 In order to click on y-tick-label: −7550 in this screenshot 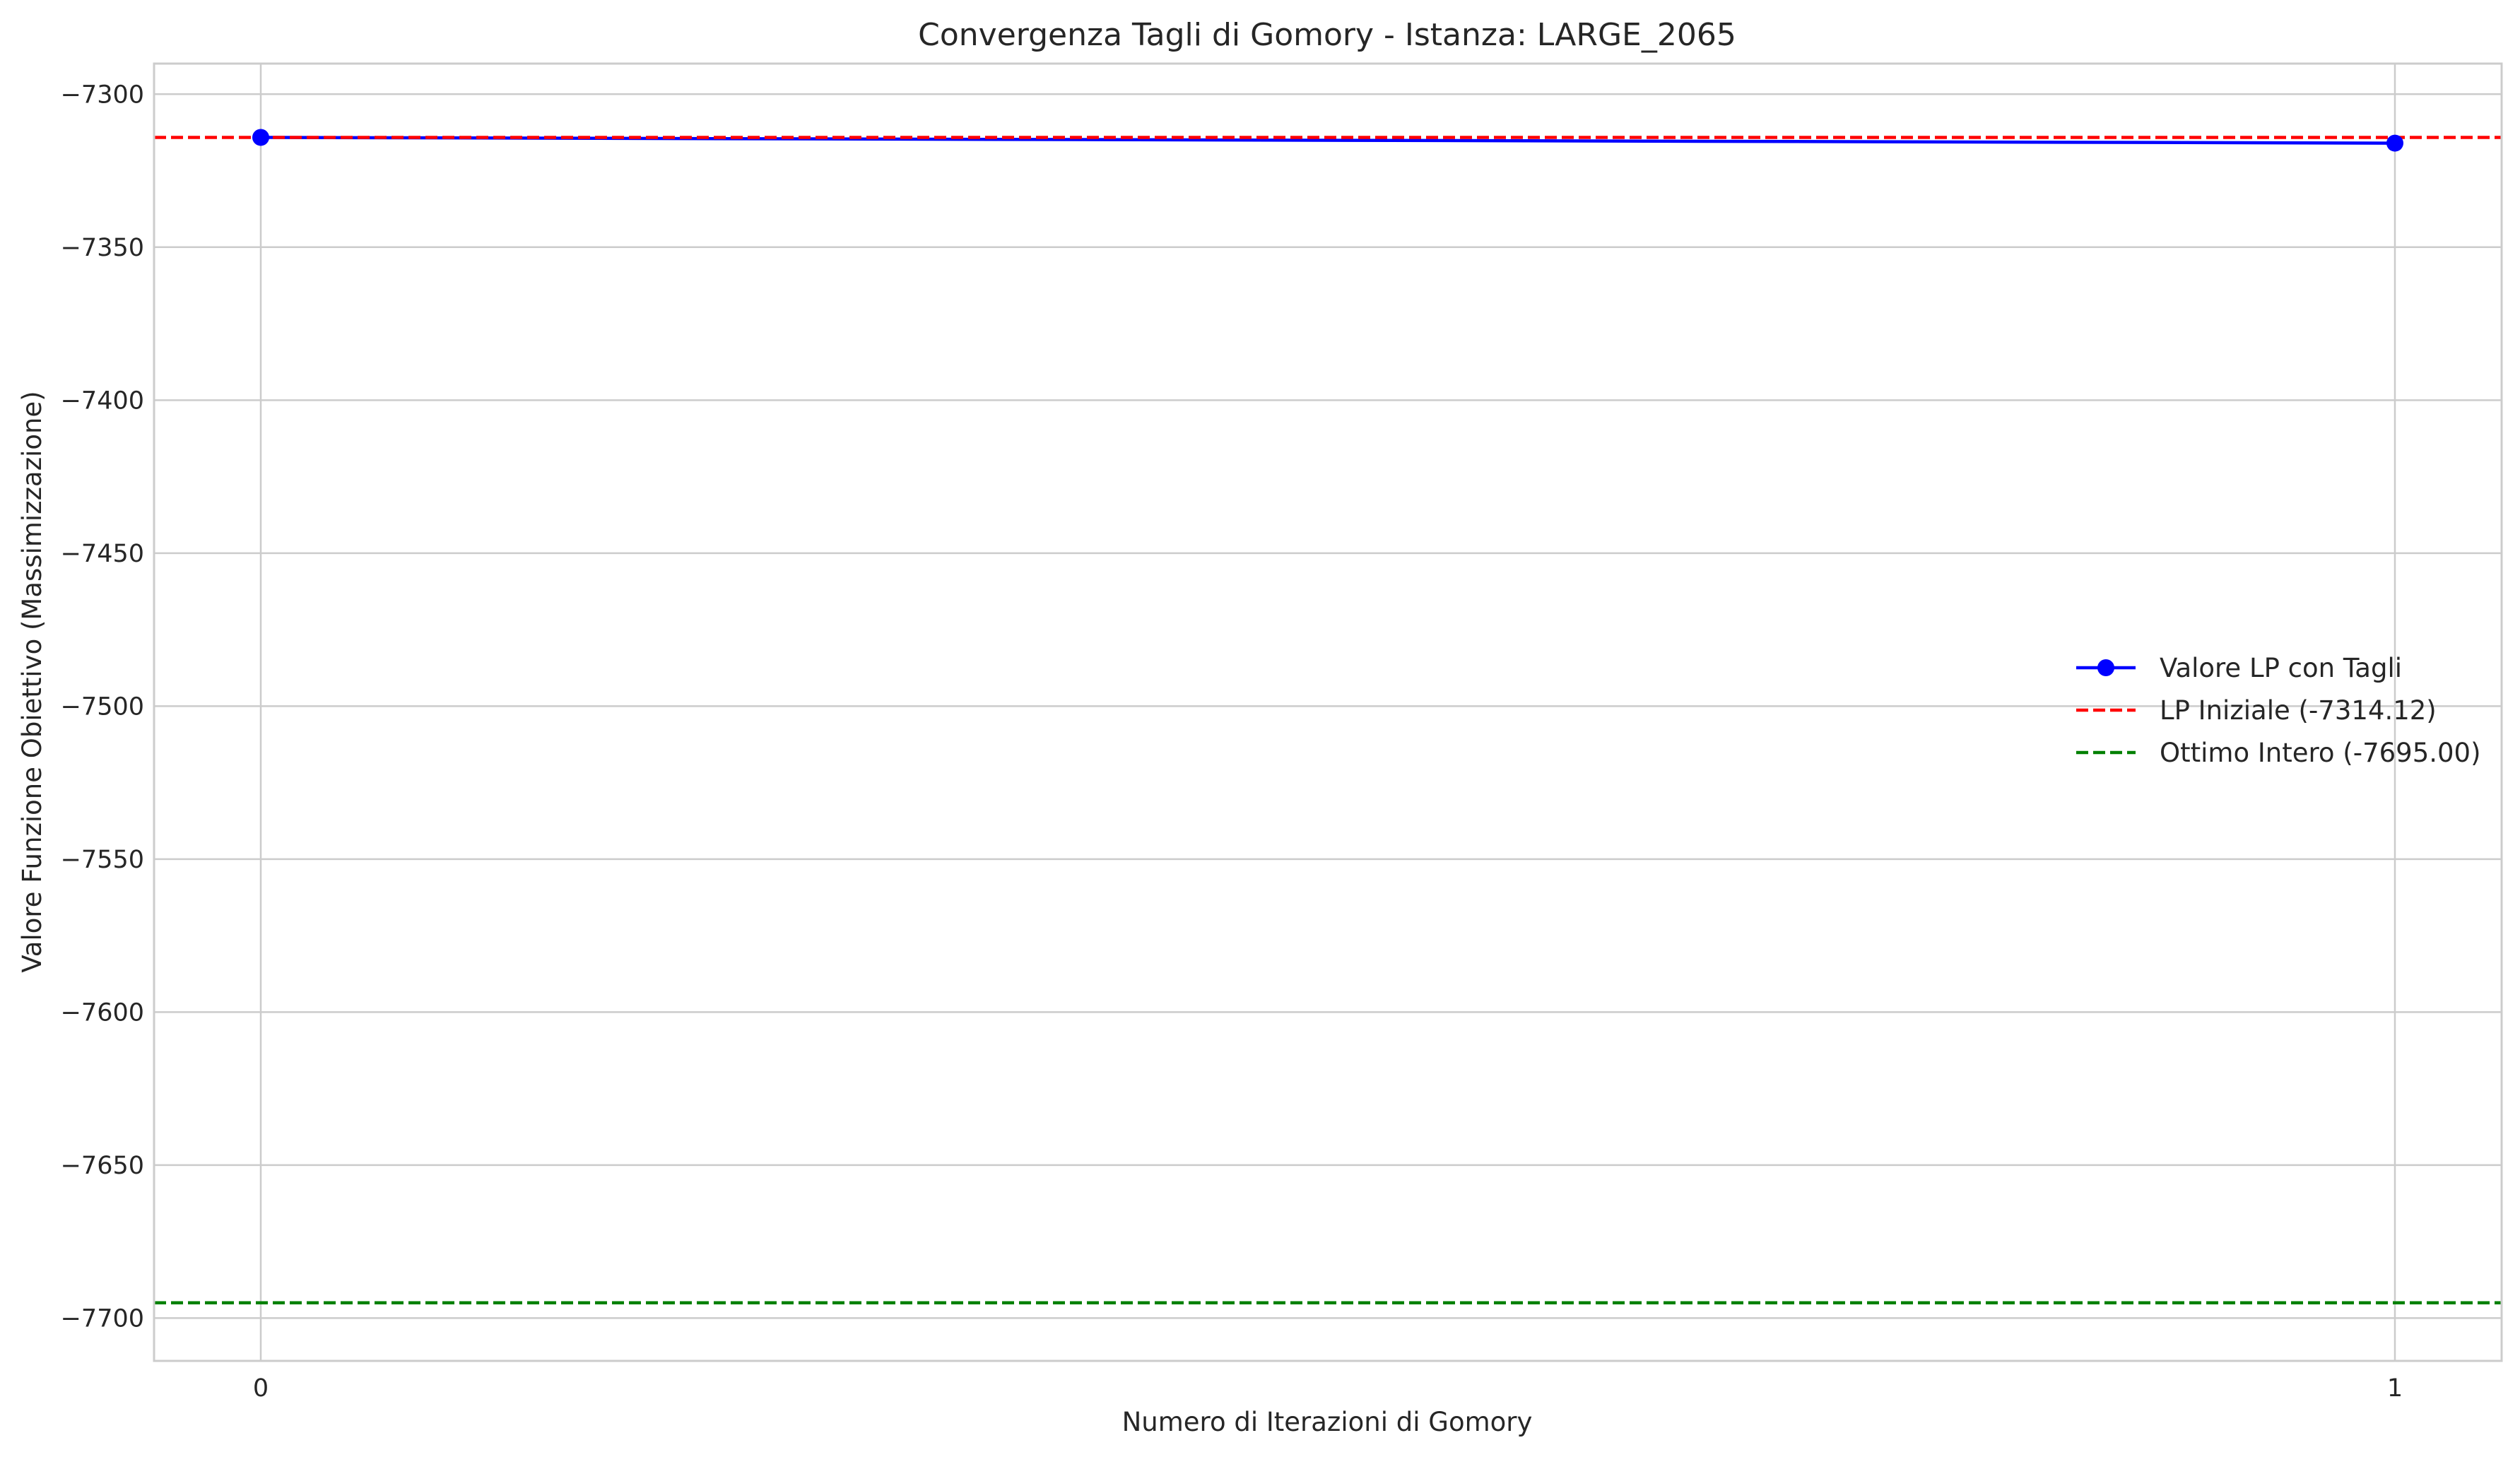, I will do `click(103, 860)`.